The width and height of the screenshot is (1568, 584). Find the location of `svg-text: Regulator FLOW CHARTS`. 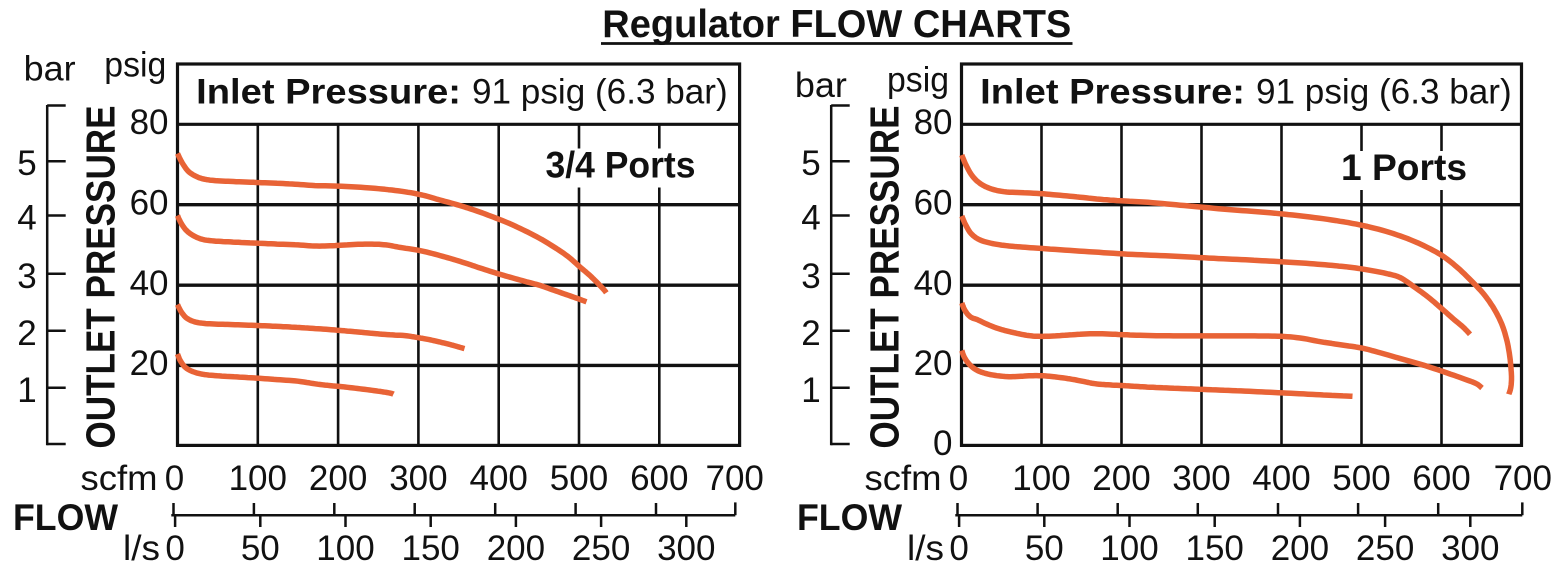

svg-text: Regulator FLOW CHARTS is located at coordinates (836, 24).